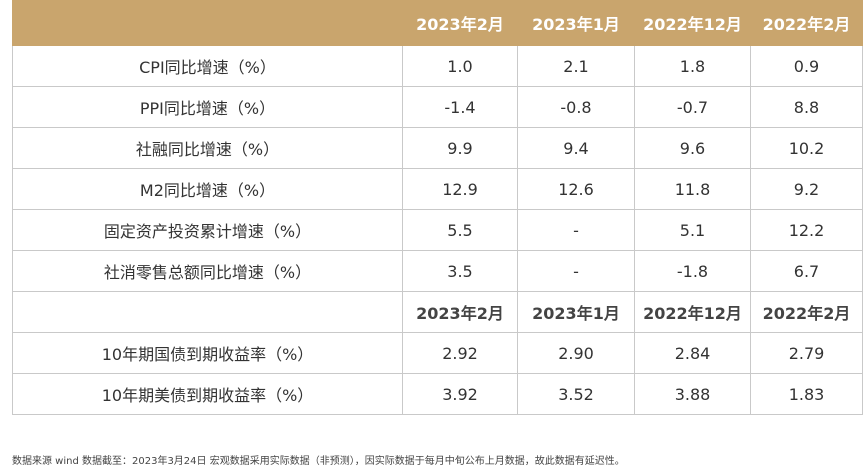  I want to click on cell-value: 12.6, so click(576, 189).